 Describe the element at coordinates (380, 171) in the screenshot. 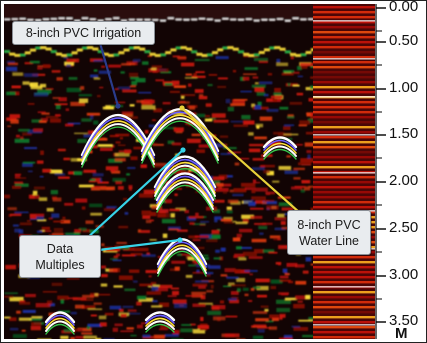

I see `depth-axis` at that location.